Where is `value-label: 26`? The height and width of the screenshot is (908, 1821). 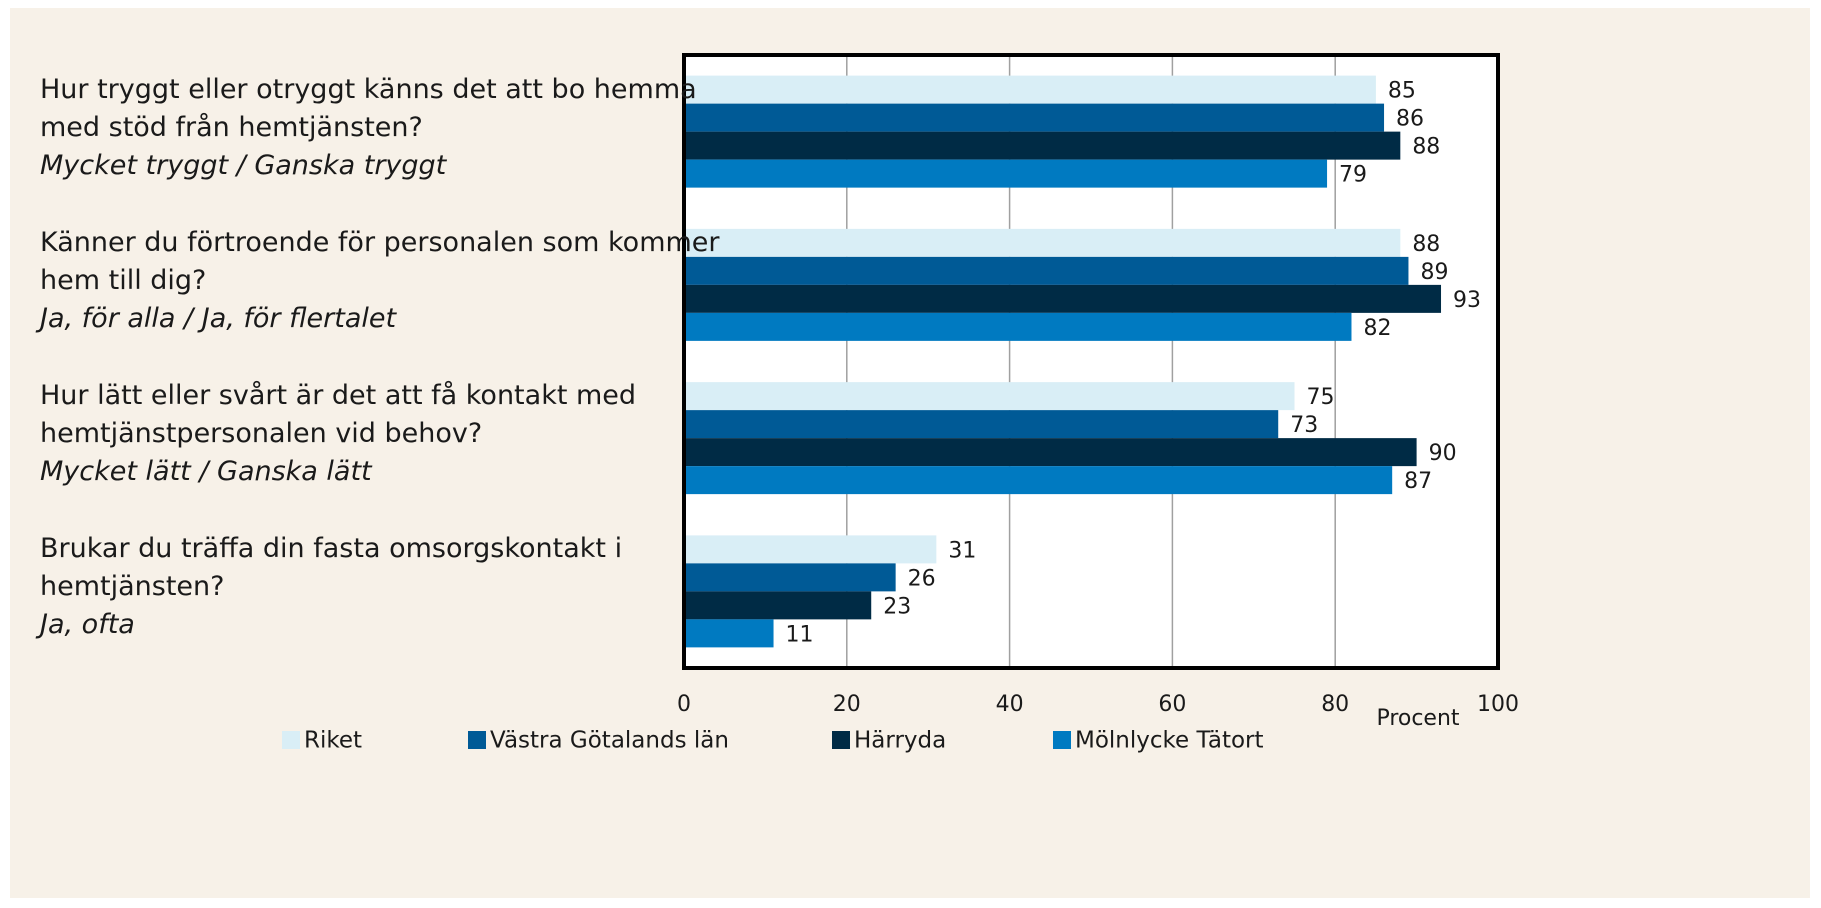
value-label: 26 is located at coordinates (922, 578).